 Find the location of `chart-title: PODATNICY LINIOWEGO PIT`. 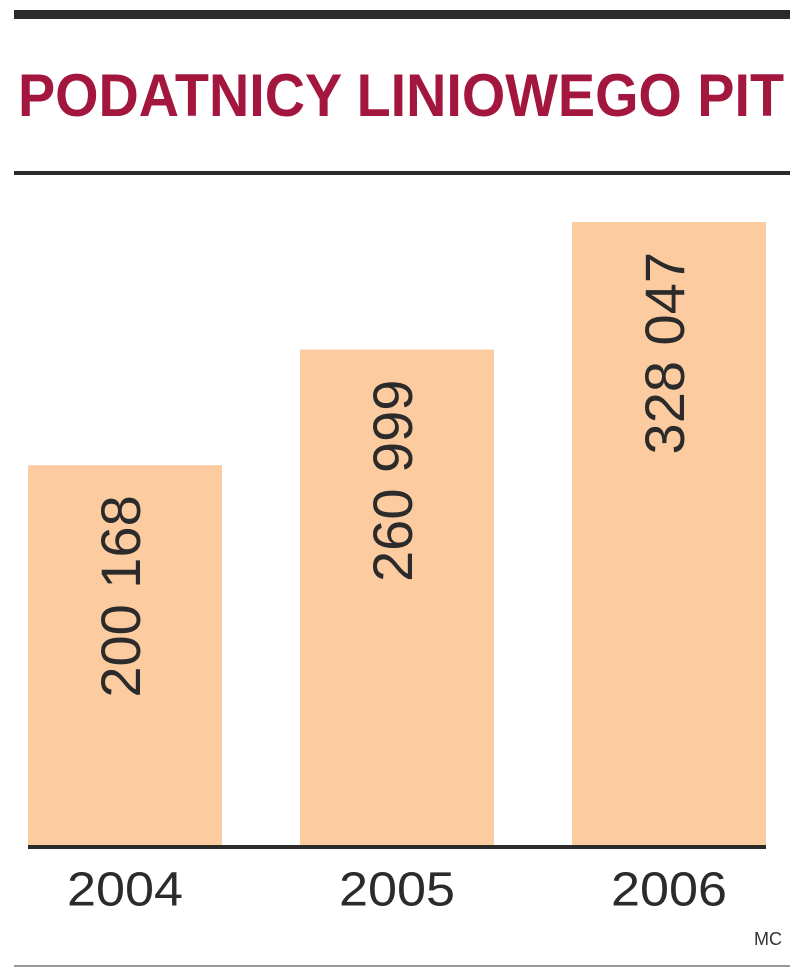

chart-title: PODATNICY LINIOWEGO PIT is located at coordinates (401, 95).